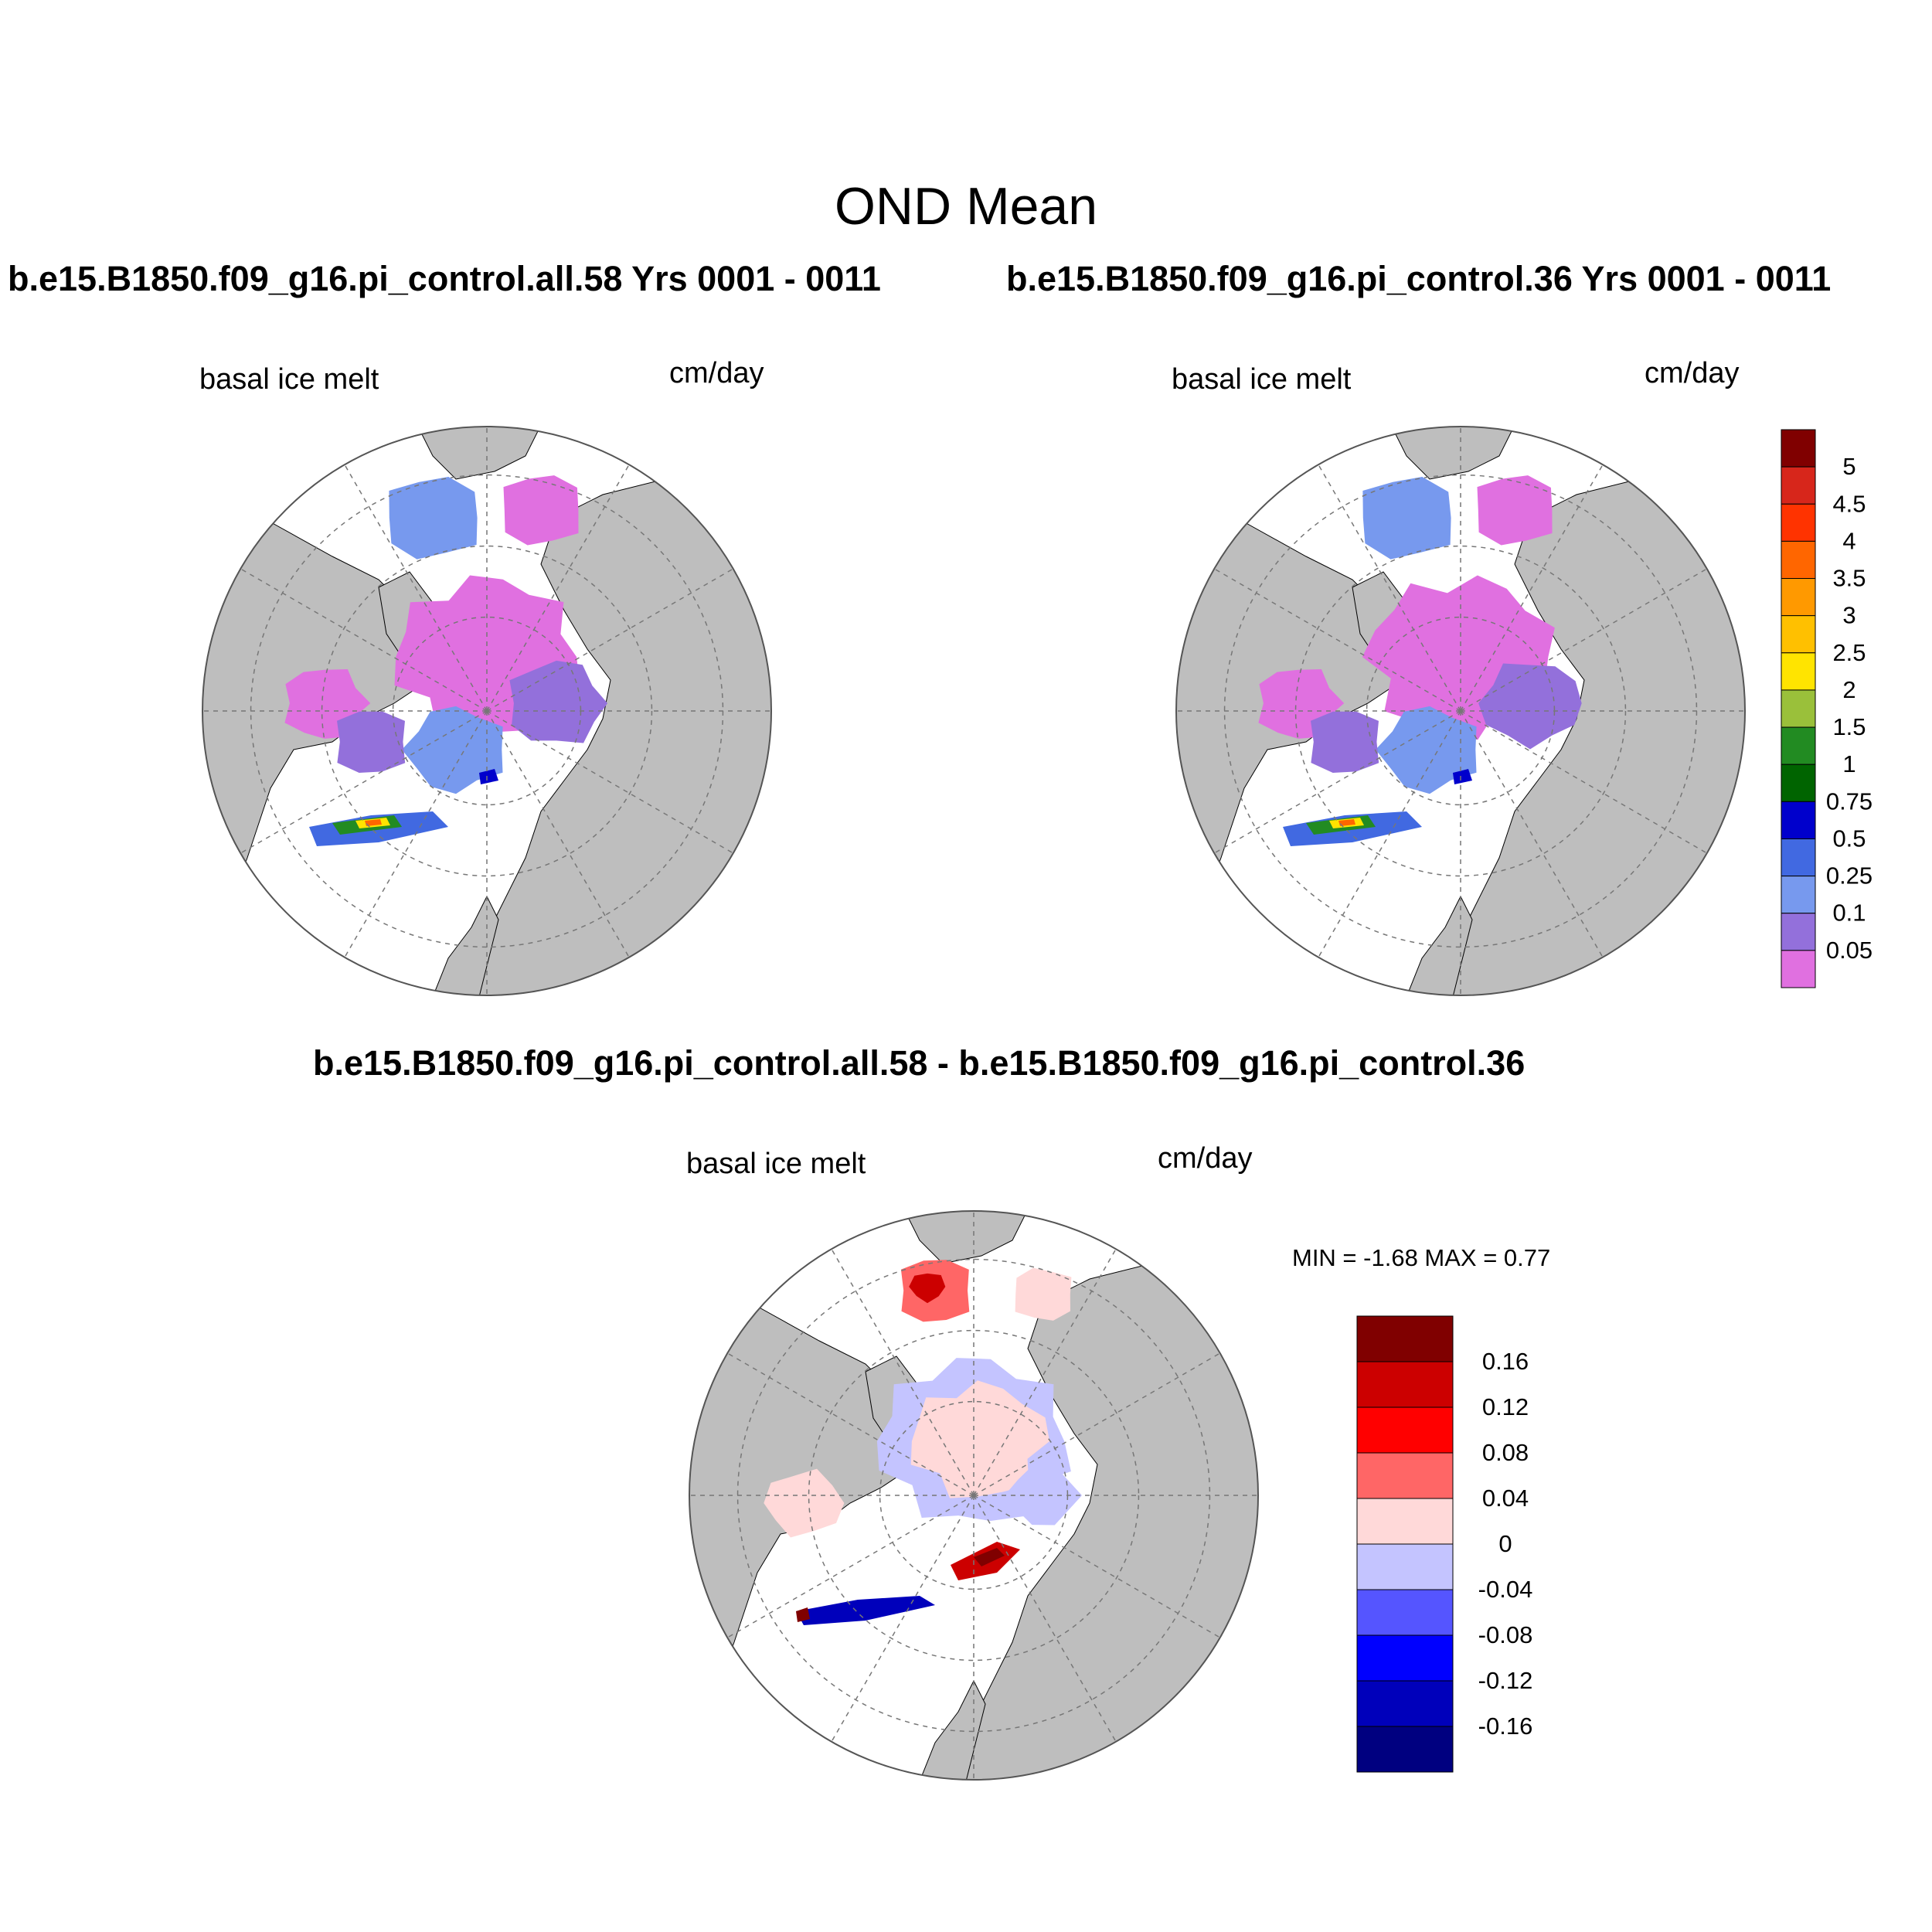 The height and width of the screenshot is (1932, 1932). Describe the element at coordinates (1505, 1498) in the screenshot. I see `colorbar-label: 0.04` at that location.